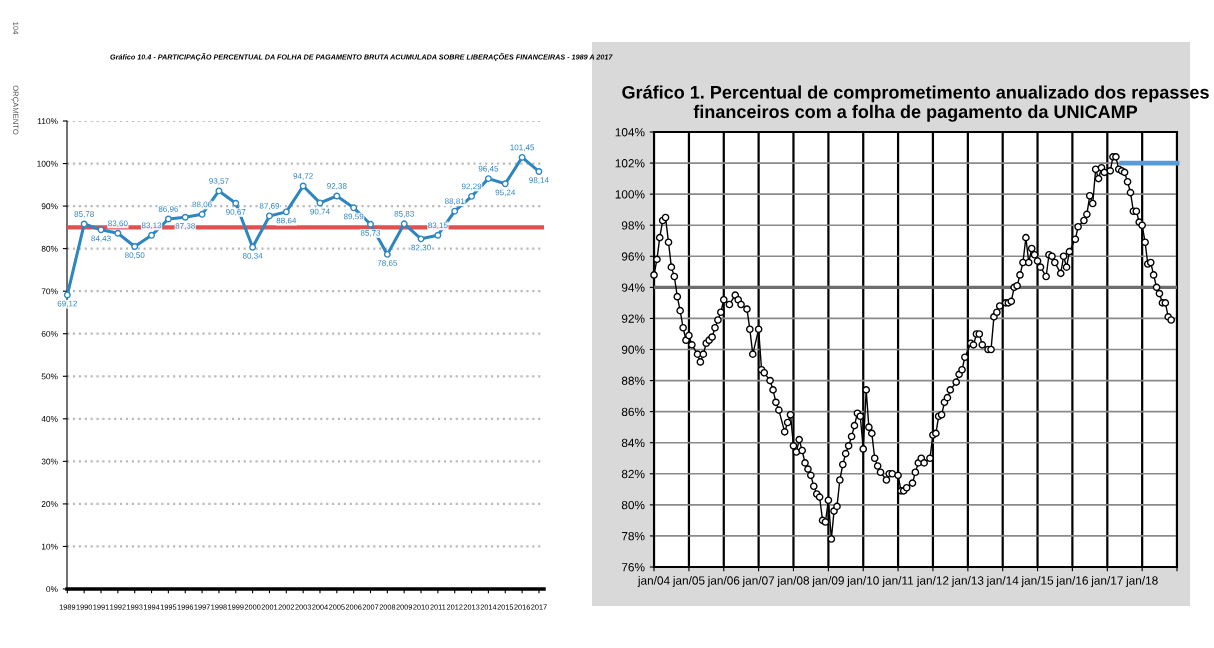 This screenshot has width=1214, height=648. Describe the element at coordinates (49, 376) in the screenshot. I see `y-tick-label: 50%` at that location.